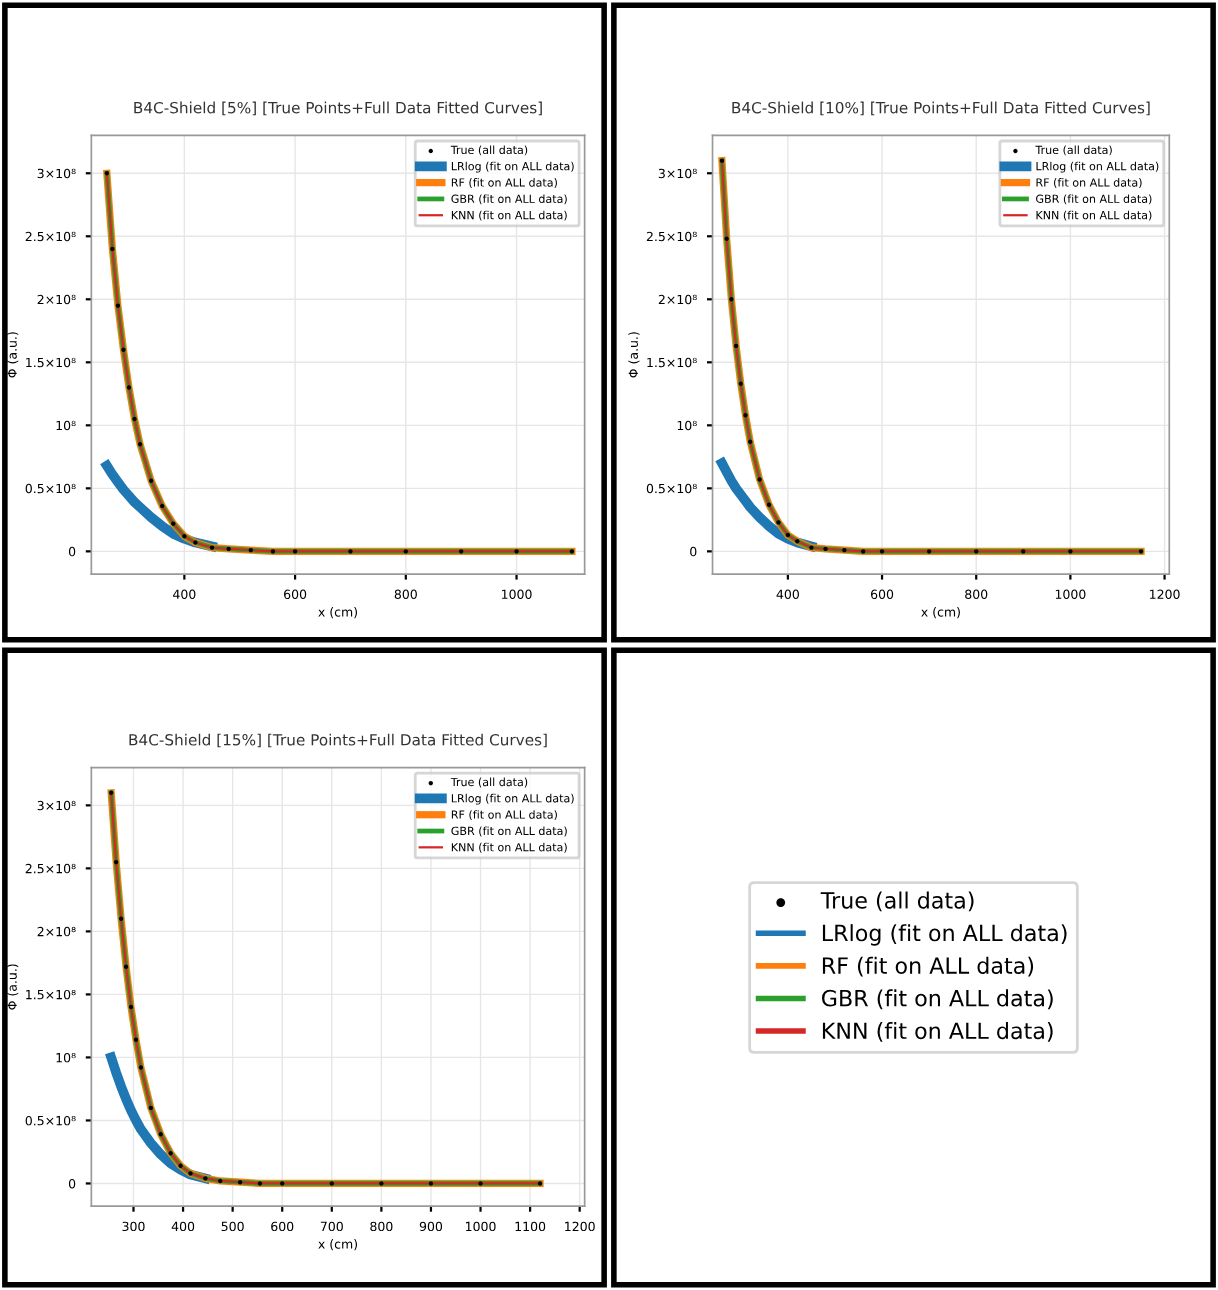 Image resolution: width=1218 pixels, height=1290 pixels. What do you see at coordinates (937, 999) in the screenshot?
I see `text: GBR (fit on ALL data)` at bounding box center [937, 999].